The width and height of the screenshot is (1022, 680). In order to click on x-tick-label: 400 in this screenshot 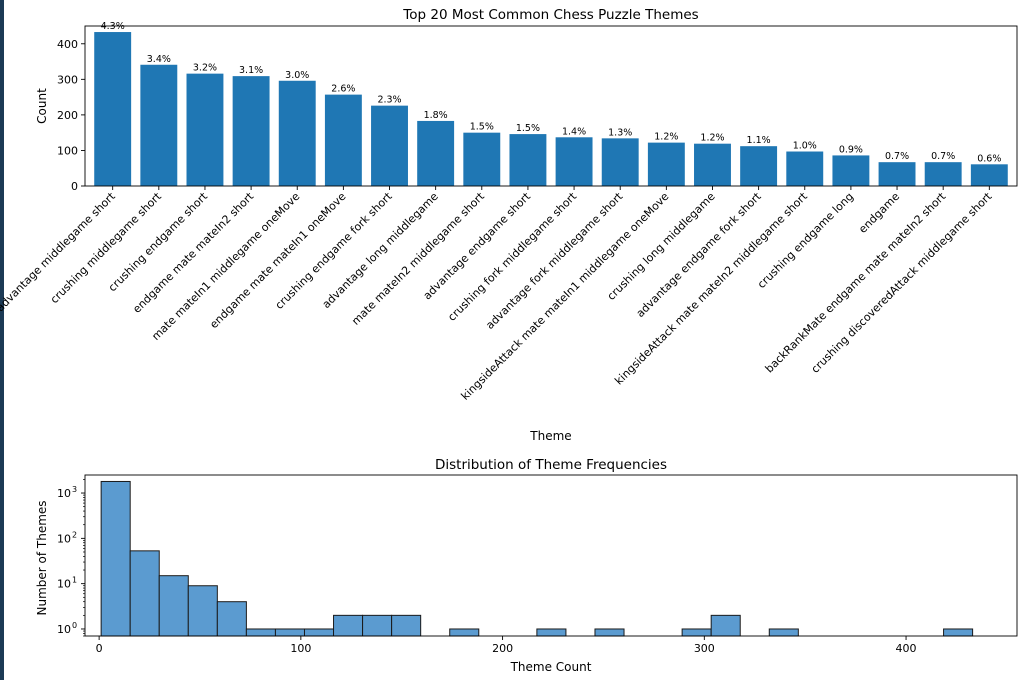, I will do `click(906, 648)`.